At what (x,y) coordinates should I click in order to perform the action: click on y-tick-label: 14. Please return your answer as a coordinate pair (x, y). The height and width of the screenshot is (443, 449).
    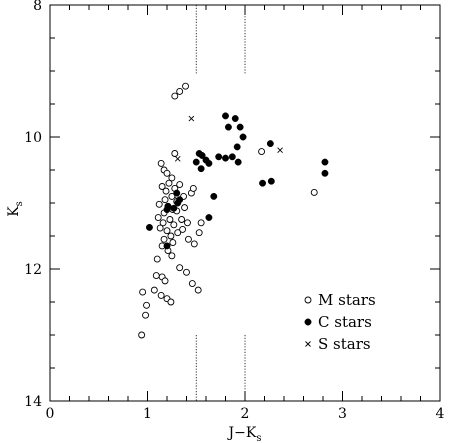
    Looking at the image, I should click on (33, 402).